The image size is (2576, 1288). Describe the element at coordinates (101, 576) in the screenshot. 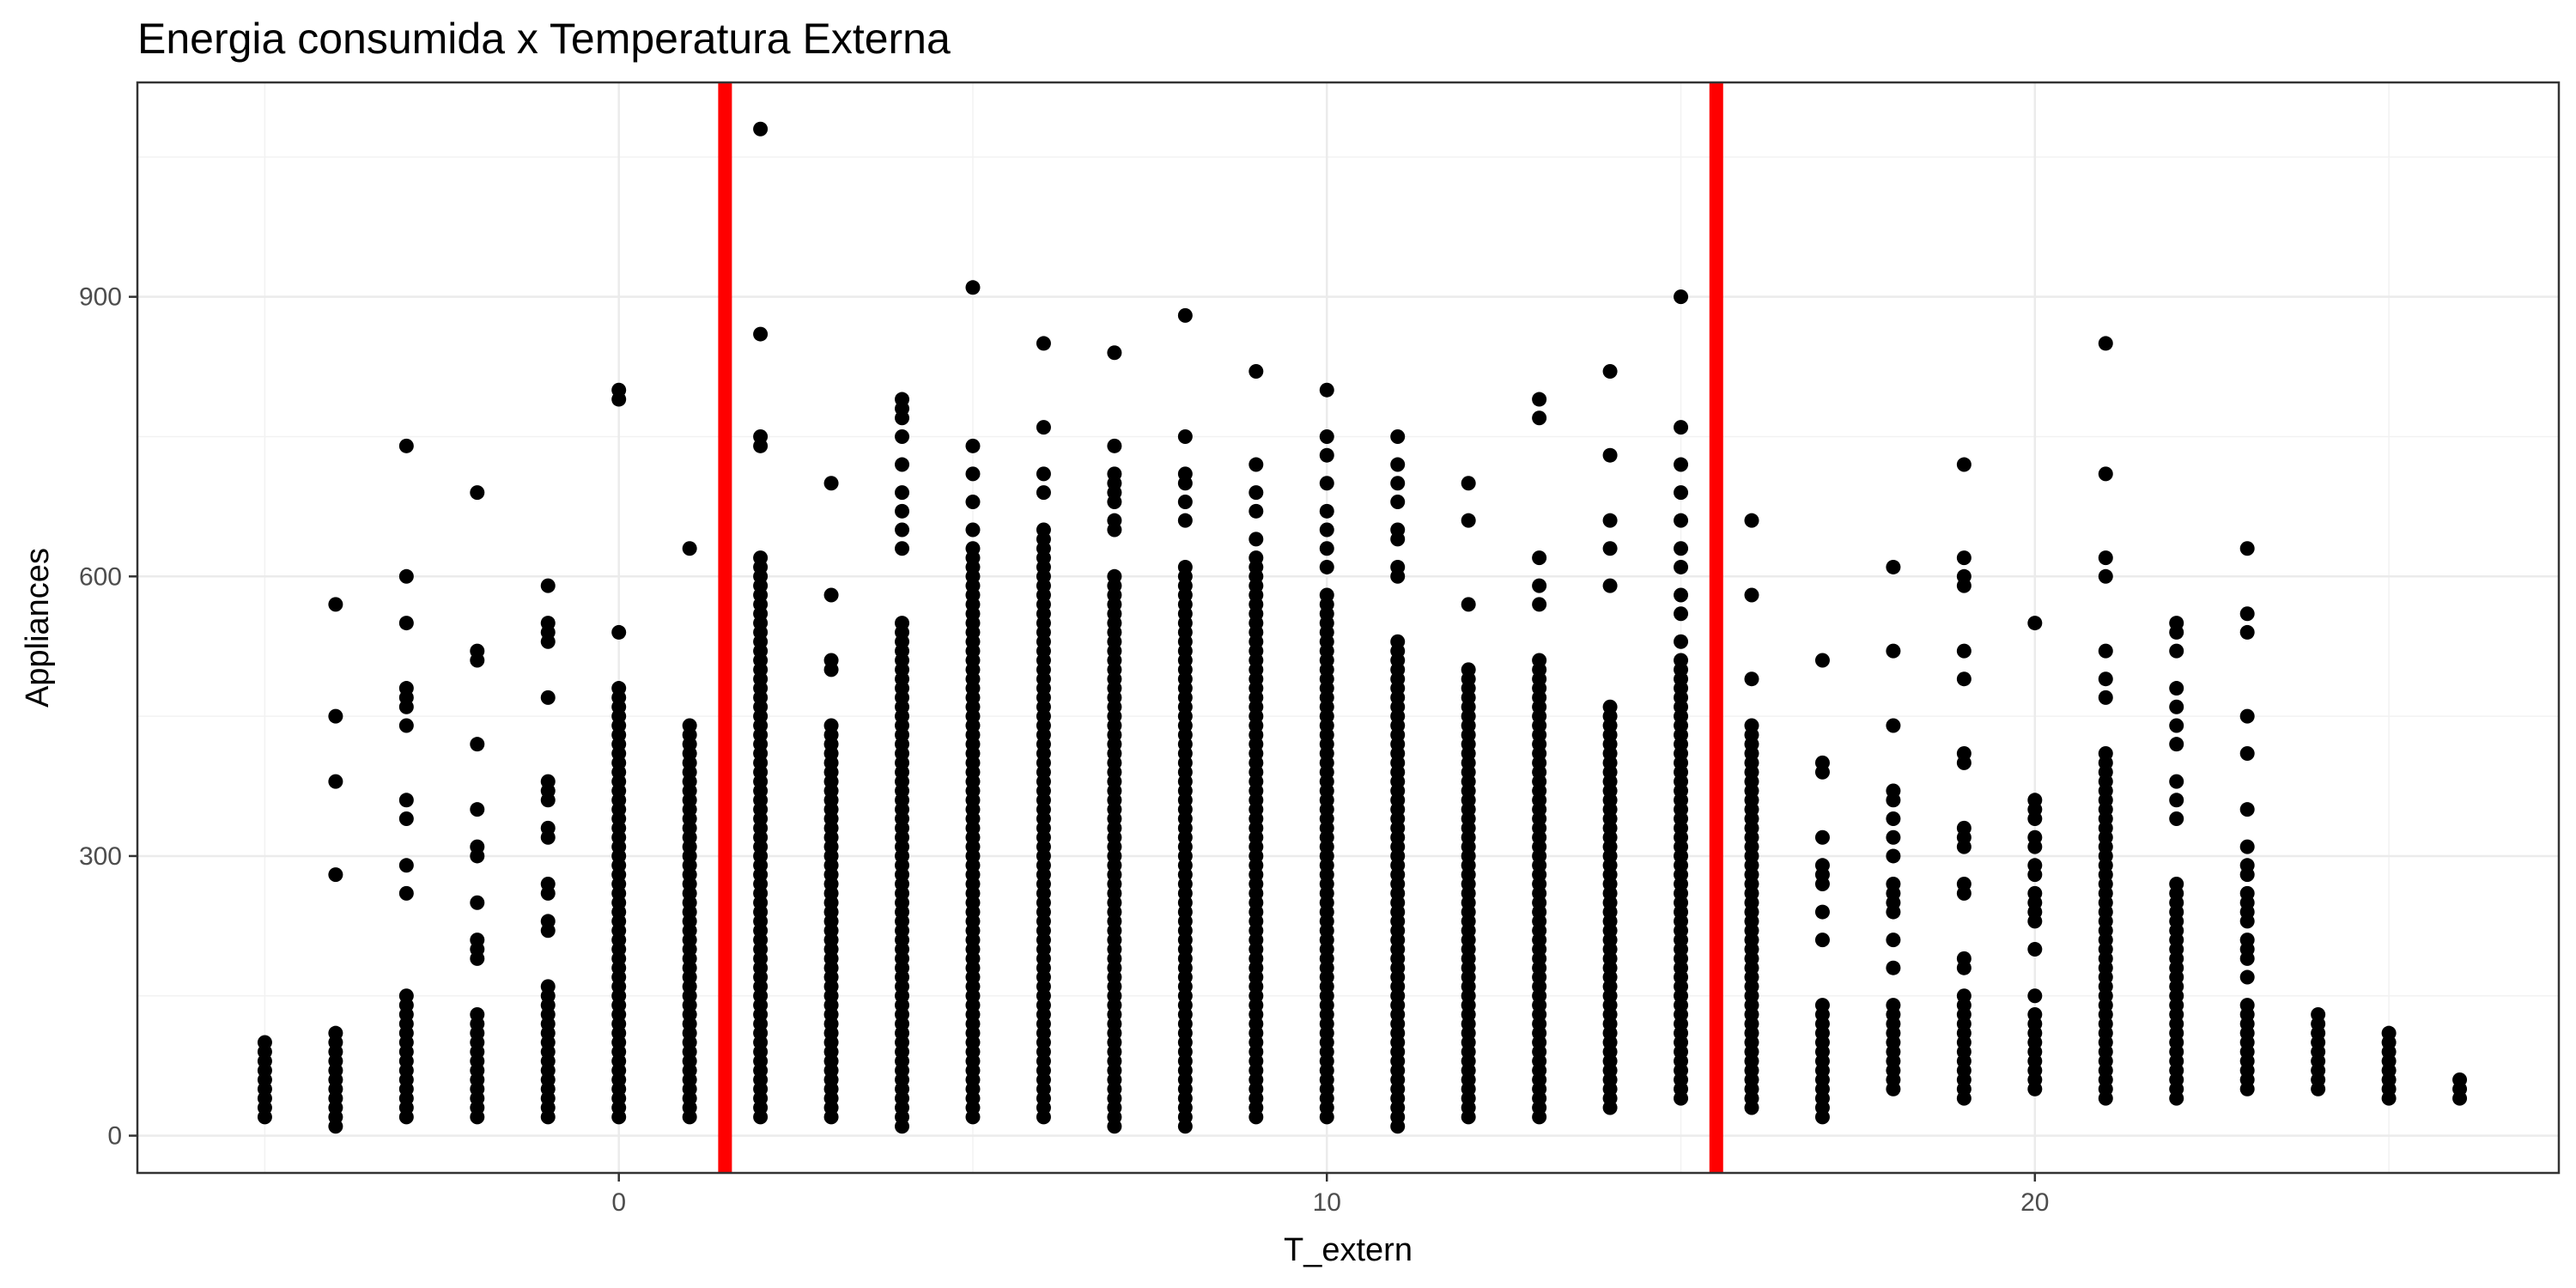

I see `y-tick-label: 600` at that location.